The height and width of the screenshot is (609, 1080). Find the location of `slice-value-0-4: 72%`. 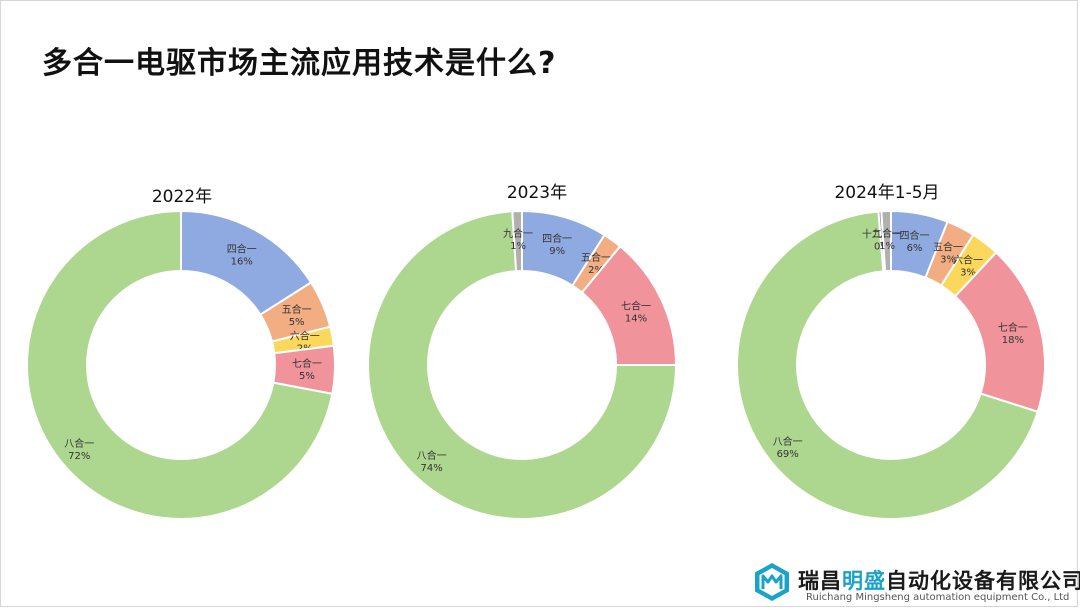

slice-value-0-4: 72% is located at coordinates (79, 456).